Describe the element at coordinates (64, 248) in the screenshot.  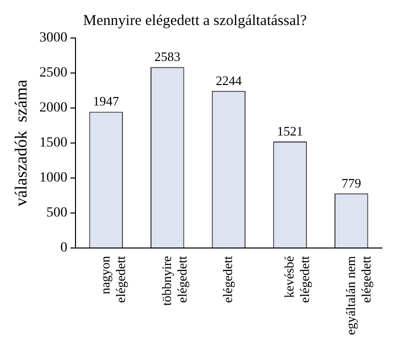
I see `y-tick-label: 0` at that location.